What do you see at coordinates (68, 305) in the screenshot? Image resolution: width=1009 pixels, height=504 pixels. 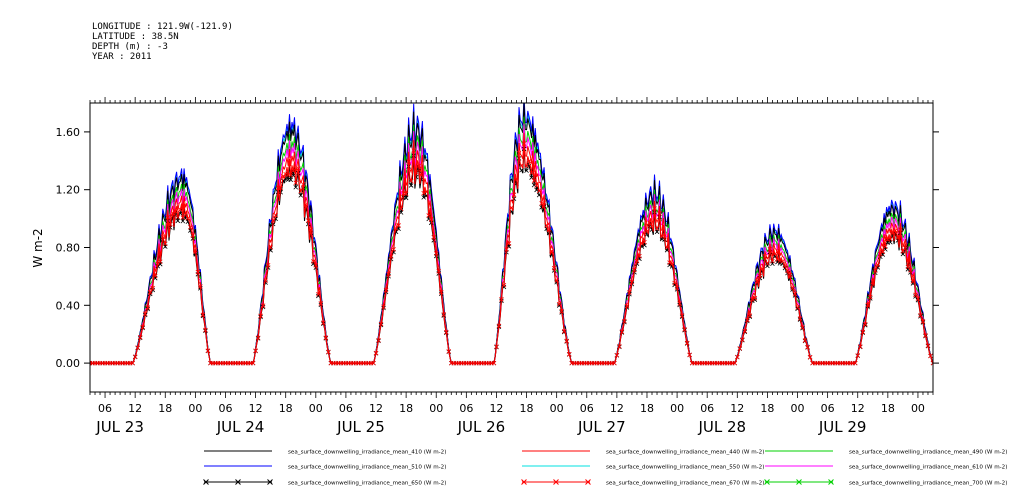 I see `y-tick-label: 0.40` at bounding box center [68, 305].